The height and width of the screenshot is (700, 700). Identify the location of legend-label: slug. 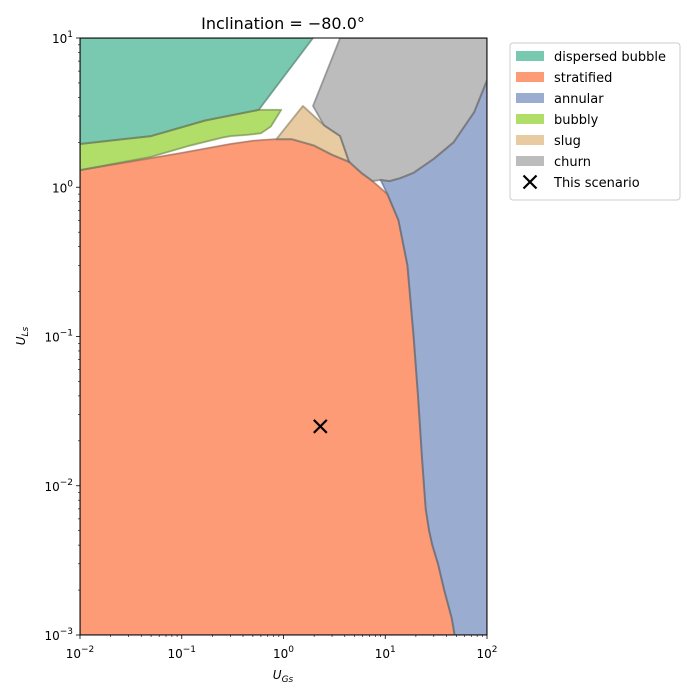
(567, 141).